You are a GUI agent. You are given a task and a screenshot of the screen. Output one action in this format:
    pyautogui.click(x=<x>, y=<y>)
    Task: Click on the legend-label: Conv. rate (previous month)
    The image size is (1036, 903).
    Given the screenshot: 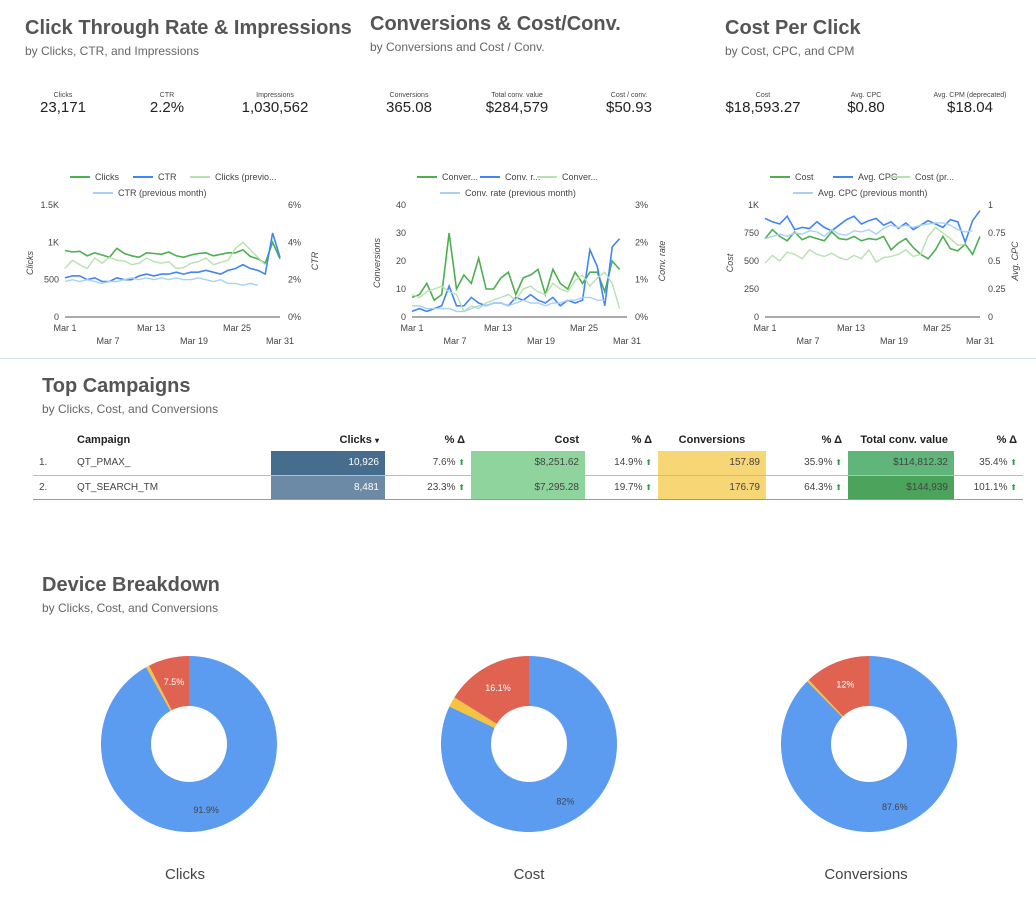 What is the action you would take?
    pyautogui.click(x=520, y=193)
    